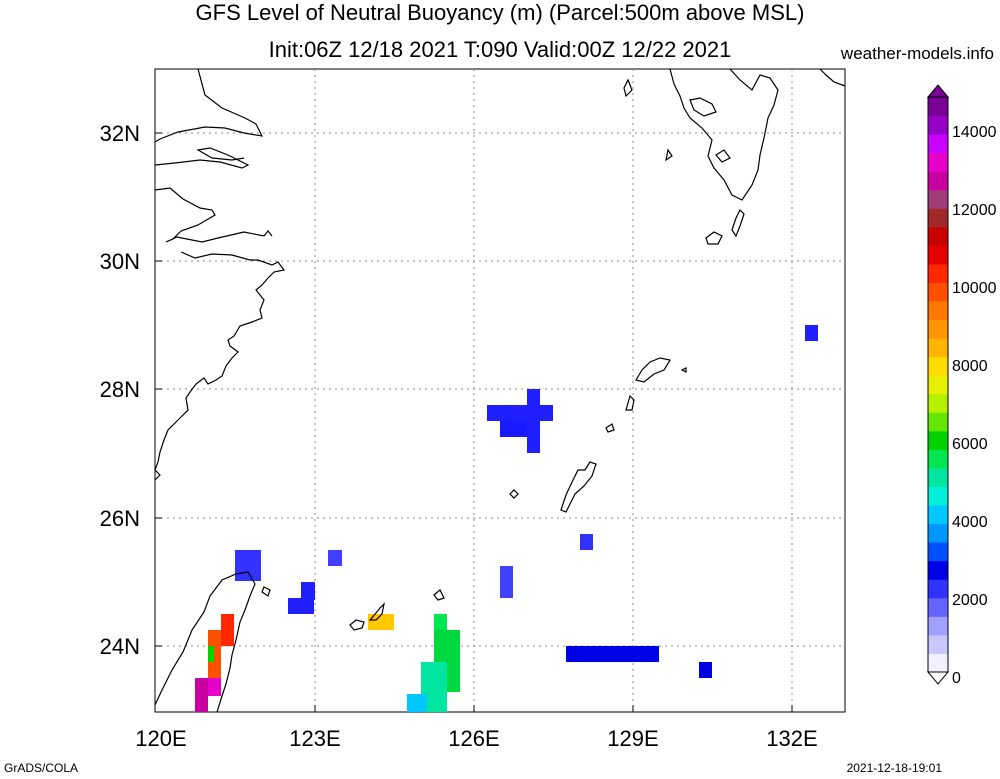  What do you see at coordinates (938, 91) in the screenshot?
I see `colorbar-max-arrow` at bounding box center [938, 91].